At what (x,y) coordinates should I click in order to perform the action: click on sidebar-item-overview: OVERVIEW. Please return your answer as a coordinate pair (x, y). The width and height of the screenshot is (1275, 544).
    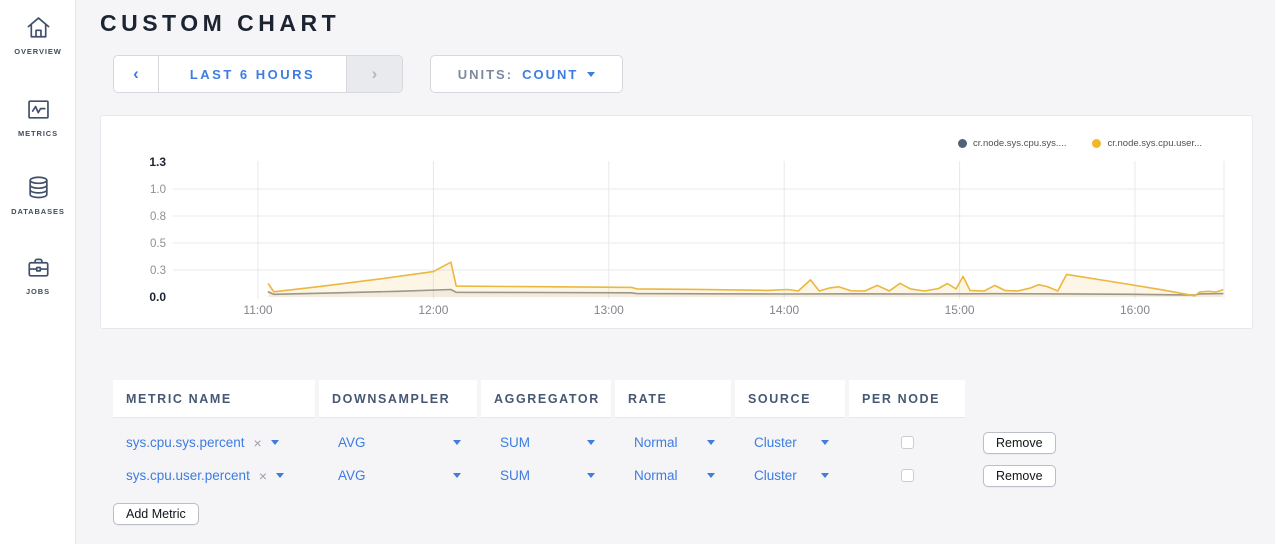
    Looking at the image, I should click on (38, 35).